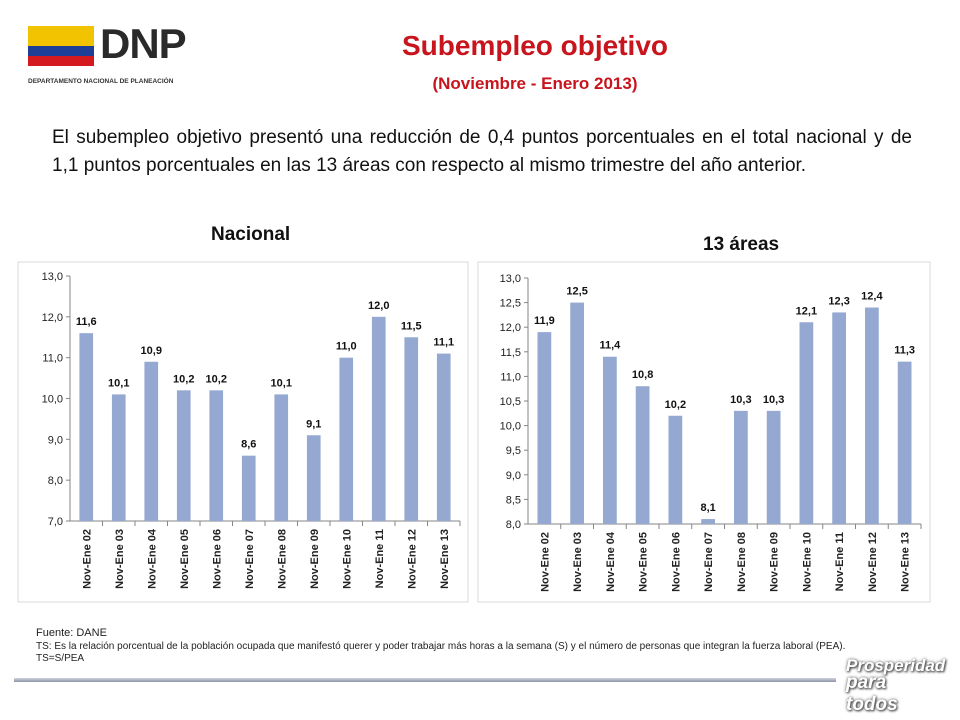 The height and width of the screenshot is (720, 960). I want to click on data-label-nacional: 11,1, so click(443, 343).